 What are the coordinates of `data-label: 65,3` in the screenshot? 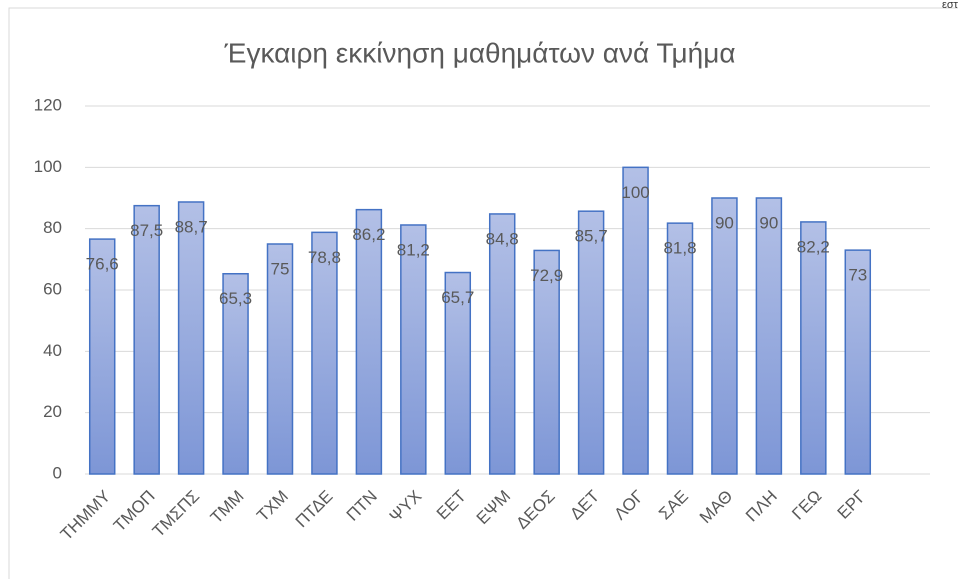 It's located at (235, 298).